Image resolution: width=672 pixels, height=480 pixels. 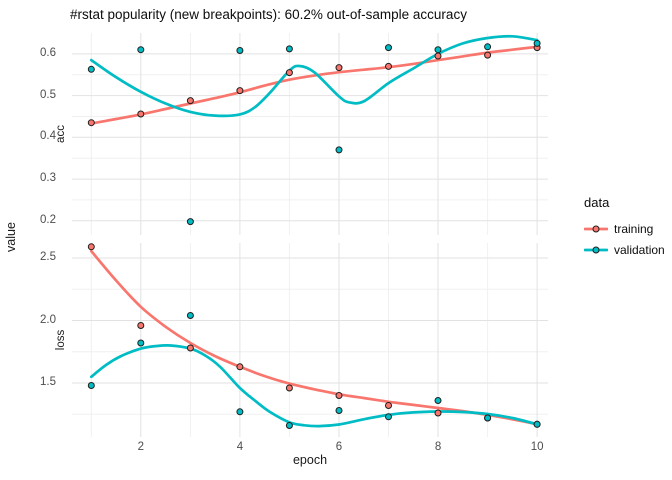 I want to click on smooth-line-training-acc, so click(x=314, y=85).